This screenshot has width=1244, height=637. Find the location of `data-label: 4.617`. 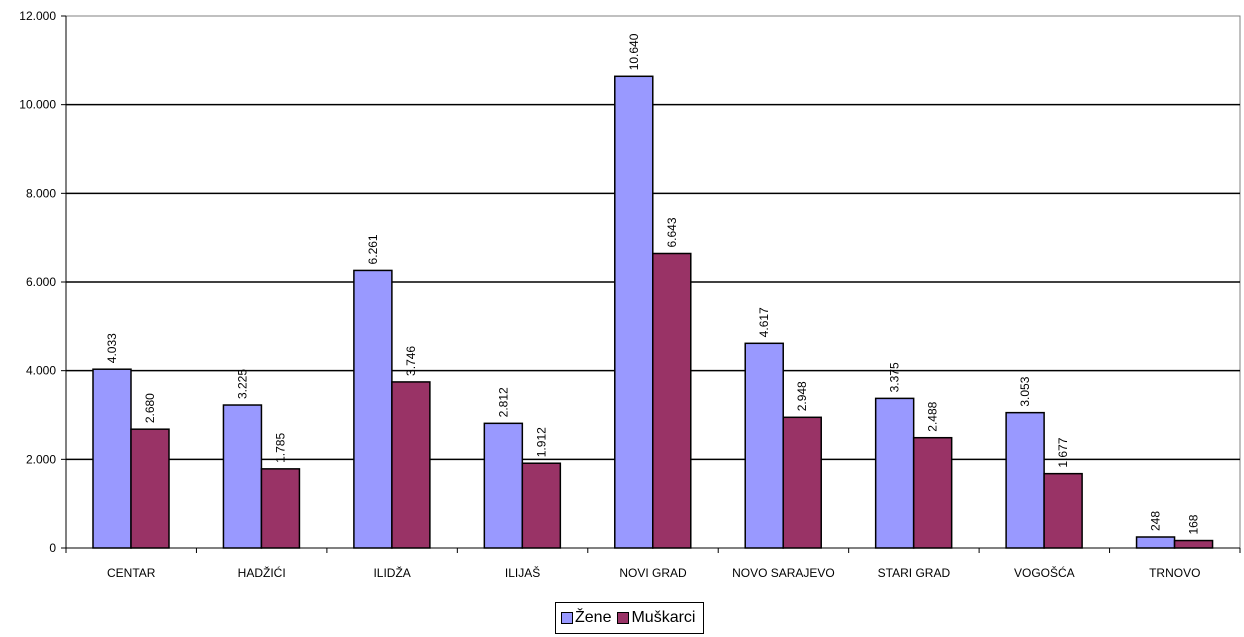

data-label: 4.617 is located at coordinates (764, 322).